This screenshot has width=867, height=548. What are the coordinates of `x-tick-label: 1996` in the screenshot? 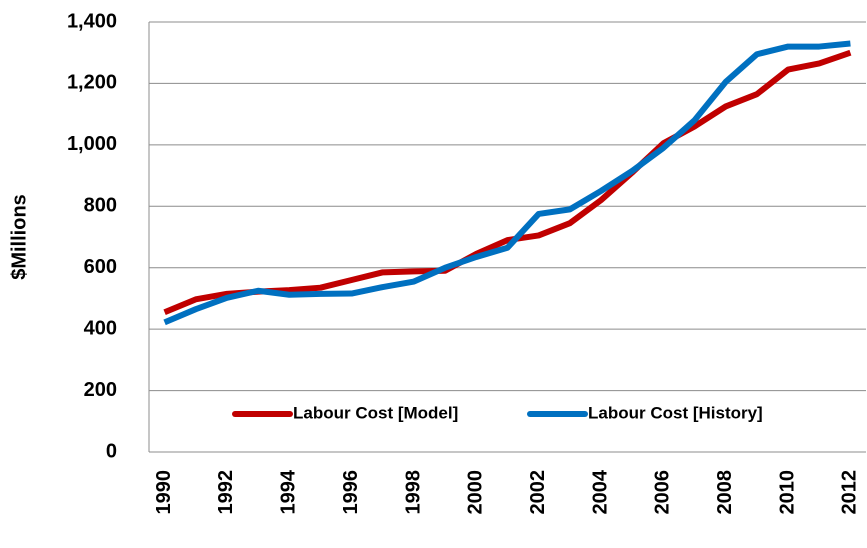 It's located at (351, 492).